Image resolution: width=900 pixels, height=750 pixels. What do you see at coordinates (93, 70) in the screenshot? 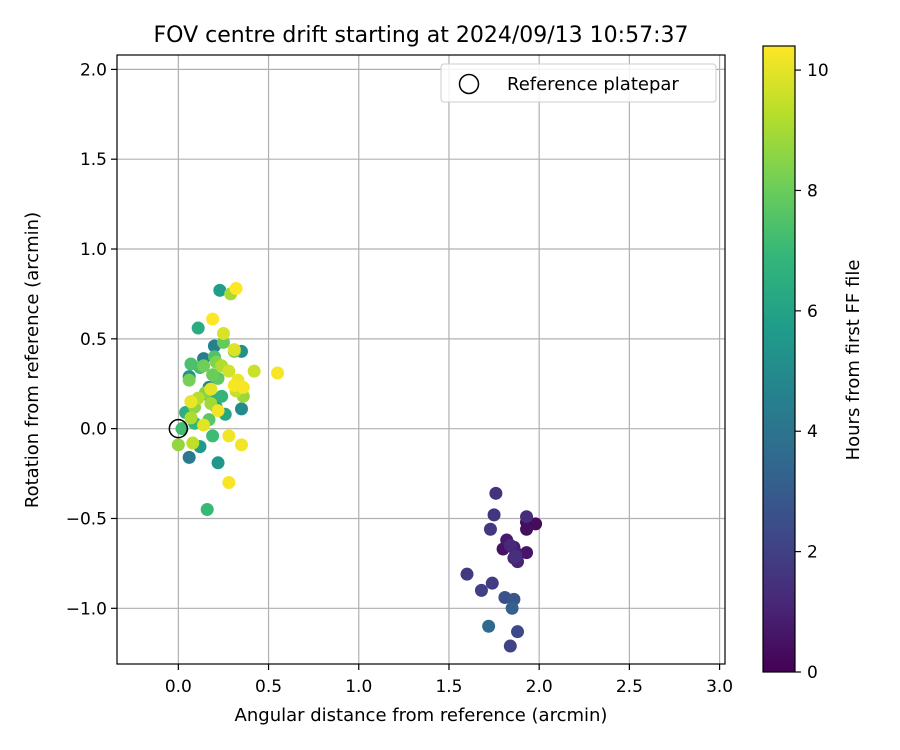
I see `y-tick-label: 2.0` at bounding box center [93, 70].